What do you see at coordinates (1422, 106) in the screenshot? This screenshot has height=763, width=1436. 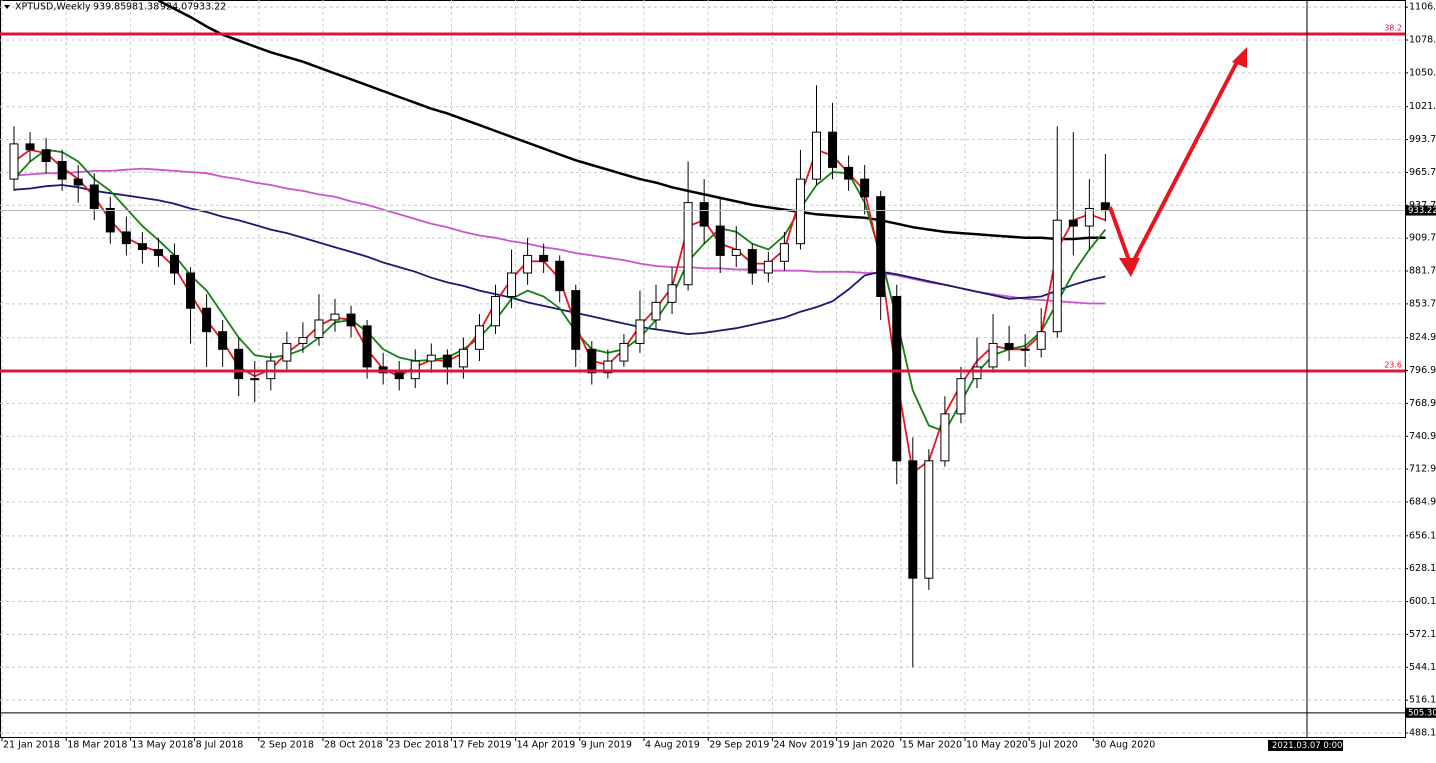 I see `y-tick-label: 1021.70` at bounding box center [1422, 106].